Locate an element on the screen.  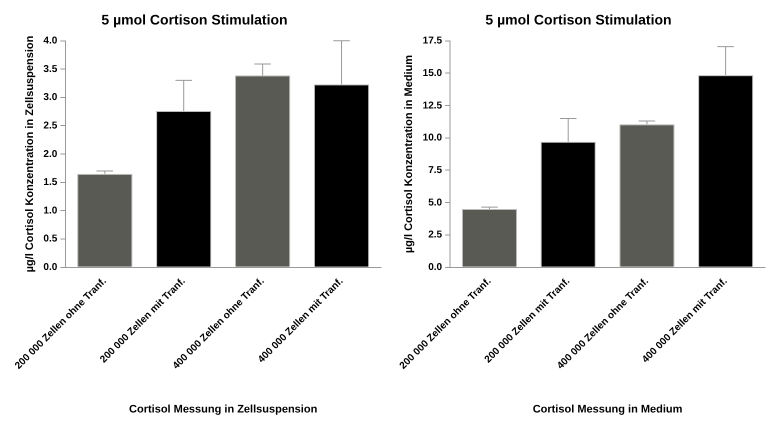
y-tick-label: 15.0 is located at coordinates (432, 73).